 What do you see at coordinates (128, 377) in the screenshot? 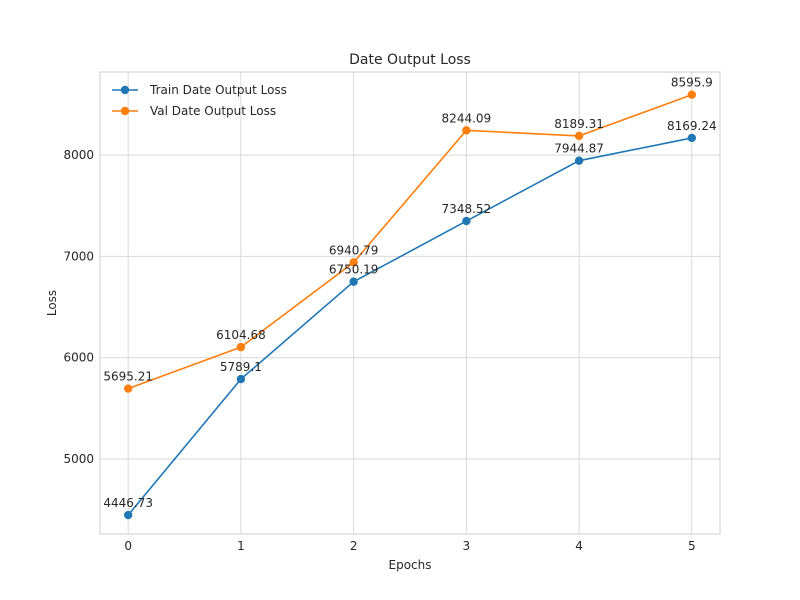
I see `data-label: 5695.21` at bounding box center [128, 377].